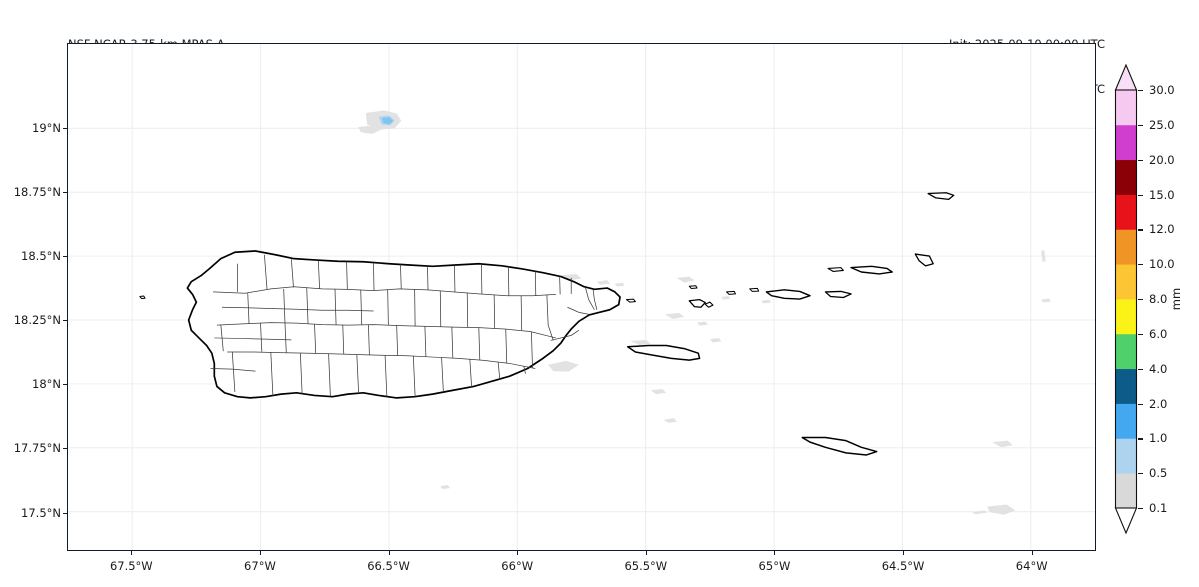 The image size is (1199, 587). Describe the element at coordinates (37, 320) in the screenshot. I see `latitude-tick-label: 18.25°N` at that location.